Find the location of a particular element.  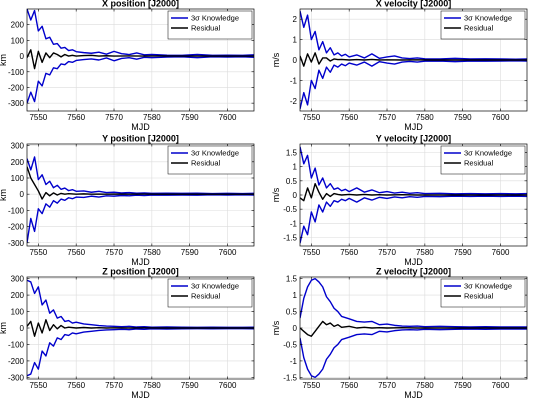

chart-title: X velocity [J2000] is located at coordinates (414, 4).